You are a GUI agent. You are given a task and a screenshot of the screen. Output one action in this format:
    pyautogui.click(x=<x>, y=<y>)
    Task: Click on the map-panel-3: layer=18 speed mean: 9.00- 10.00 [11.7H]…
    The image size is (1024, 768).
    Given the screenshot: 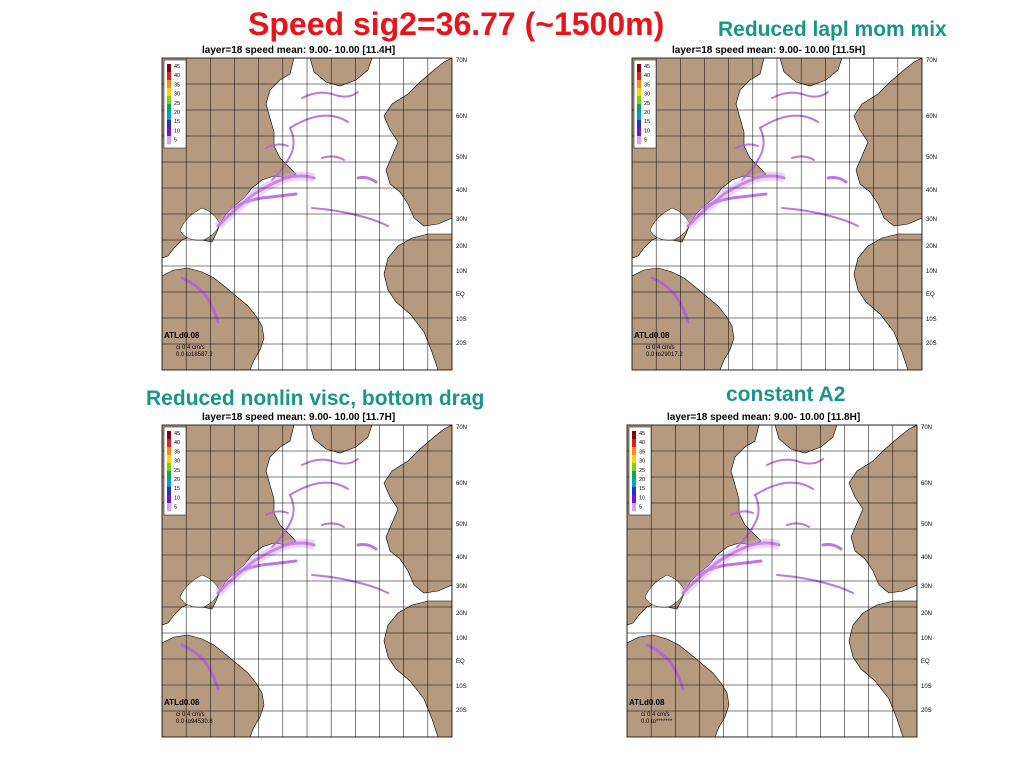 What is the action you would take?
    pyautogui.click(x=322, y=575)
    